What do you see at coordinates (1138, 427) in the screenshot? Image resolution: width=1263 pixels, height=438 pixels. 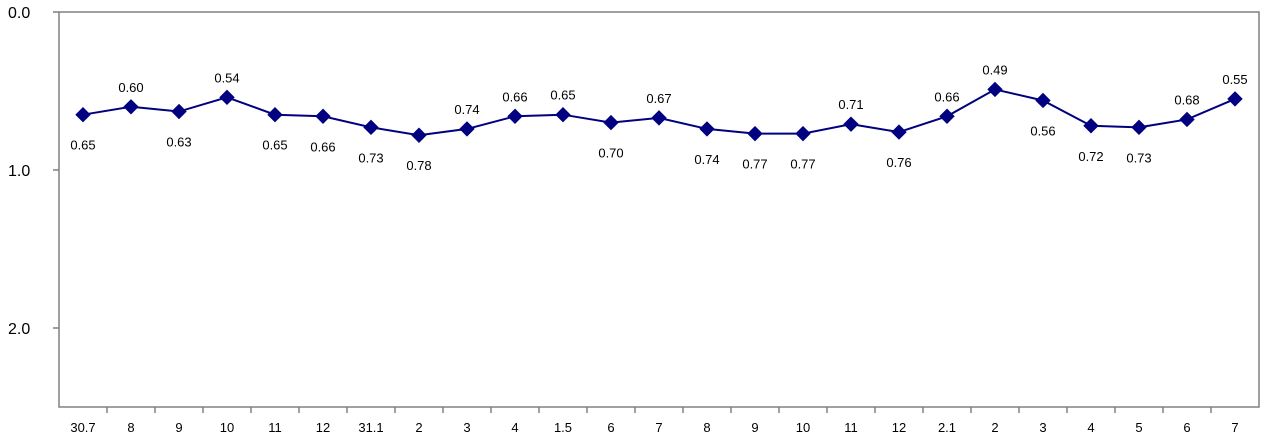 I see `x-tick-label: 5` at bounding box center [1138, 427].